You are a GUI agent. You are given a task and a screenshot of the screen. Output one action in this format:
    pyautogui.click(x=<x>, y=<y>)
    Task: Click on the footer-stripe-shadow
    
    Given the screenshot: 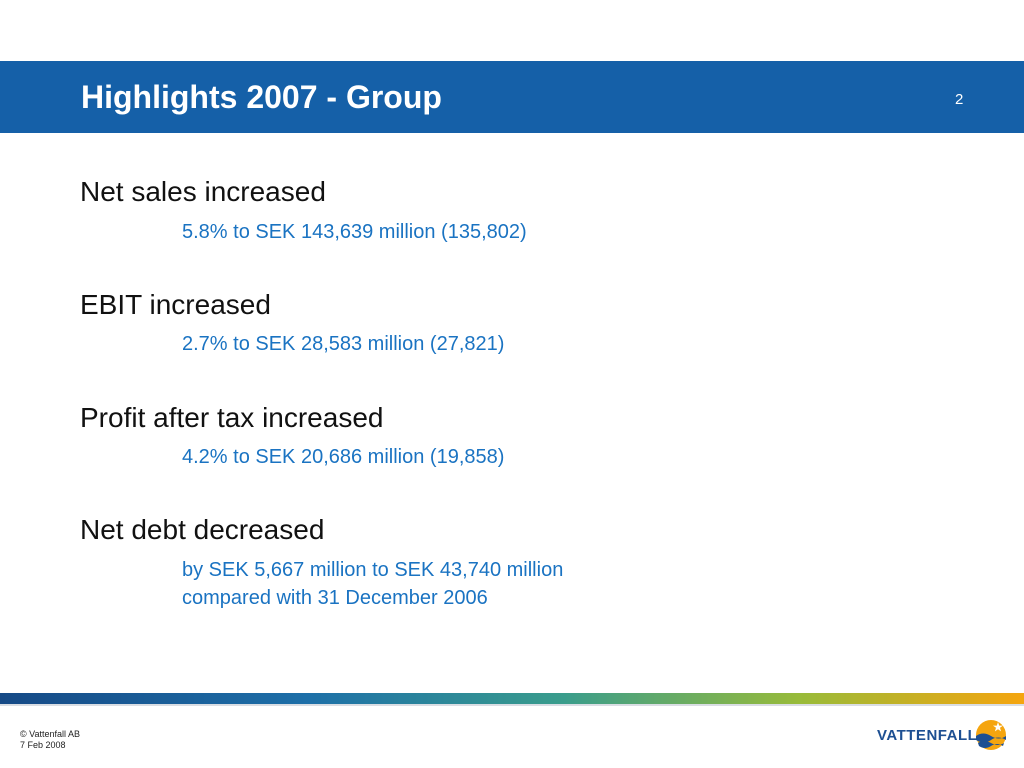 What is the action you would take?
    pyautogui.click(x=512, y=705)
    